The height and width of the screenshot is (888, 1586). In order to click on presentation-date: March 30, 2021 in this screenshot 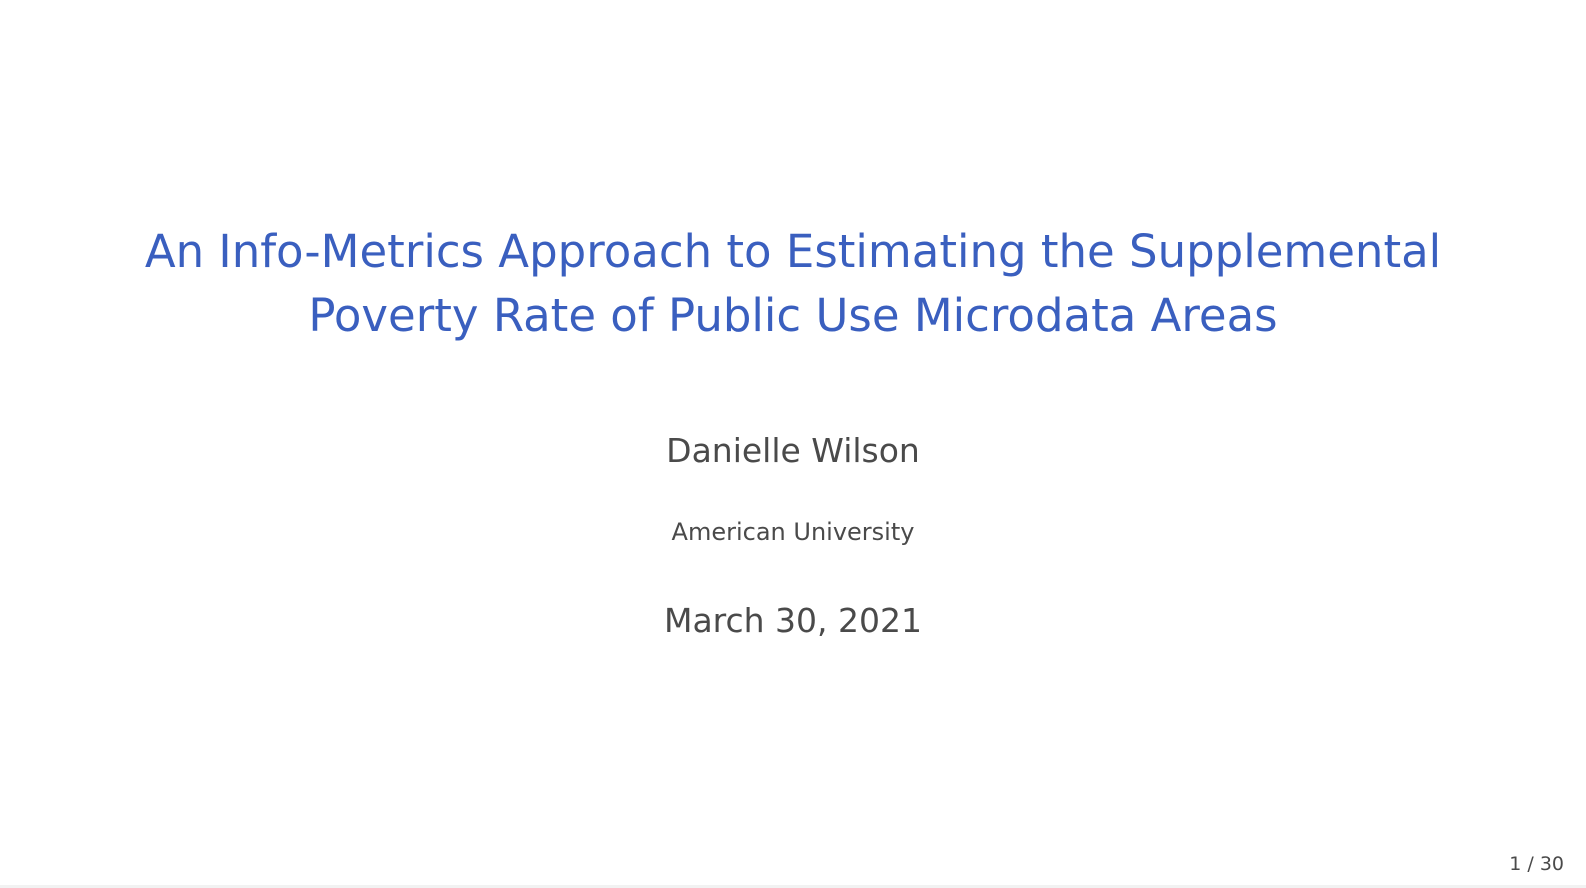, I will do `click(793, 620)`.